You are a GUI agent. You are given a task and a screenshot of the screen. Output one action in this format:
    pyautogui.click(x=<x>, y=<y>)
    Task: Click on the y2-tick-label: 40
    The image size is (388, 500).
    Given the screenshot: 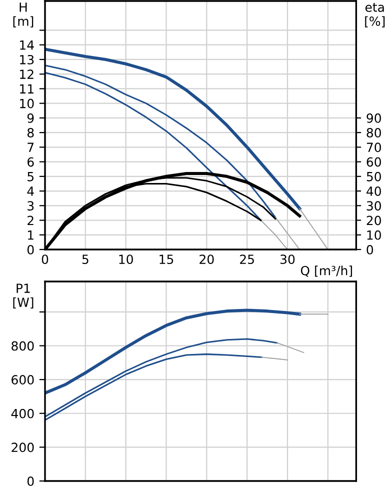 What is the action you would take?
    pyautogui.click(x=373, y=191)
    